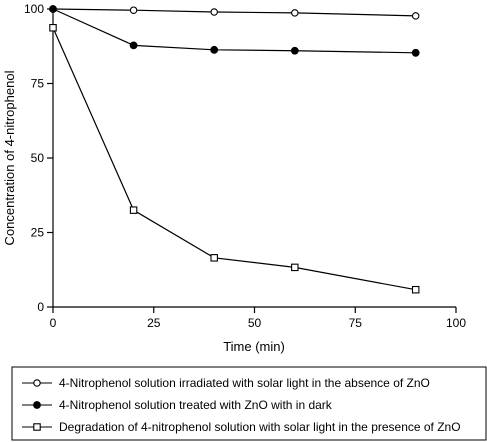 This screenshot has width=487, height=442. Describe the element at coordinates (34, 9) in the screenshot. I see `y-tick-label: 100` at that location.